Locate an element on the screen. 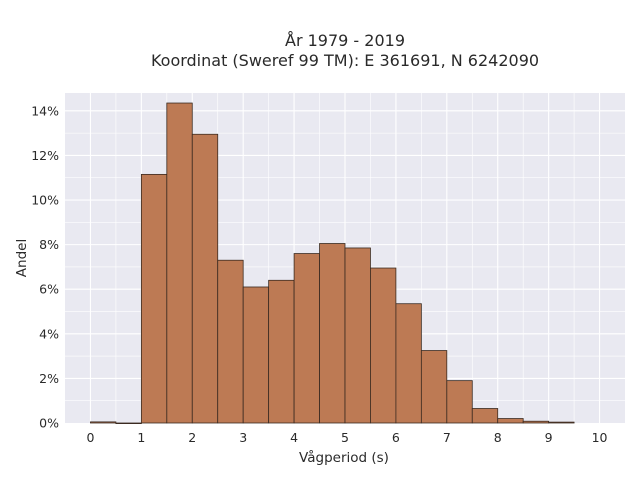 The width and height of the screenshot is (640, 480). y-tick-label: 14% is located at coordinates (45, 110).